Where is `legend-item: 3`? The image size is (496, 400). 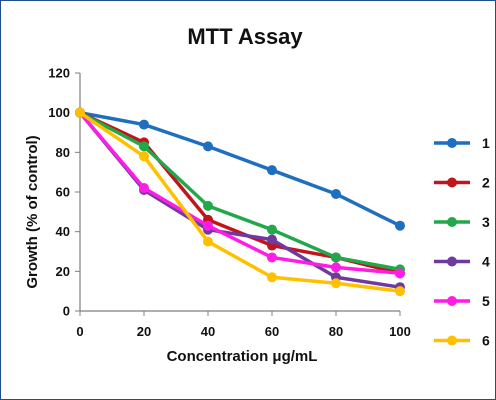
legend-item: 3 is located at coordinates (462, 222).